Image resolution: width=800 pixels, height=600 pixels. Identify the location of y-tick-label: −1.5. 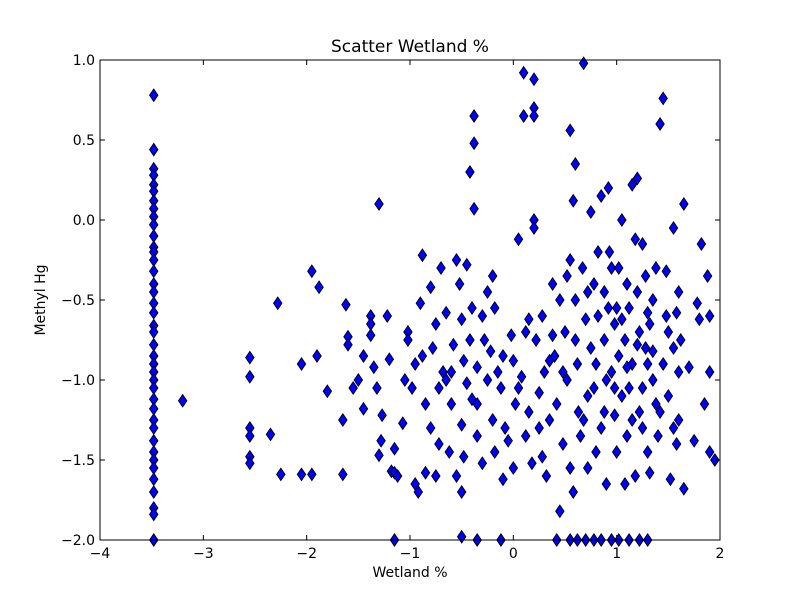
(78, 461).